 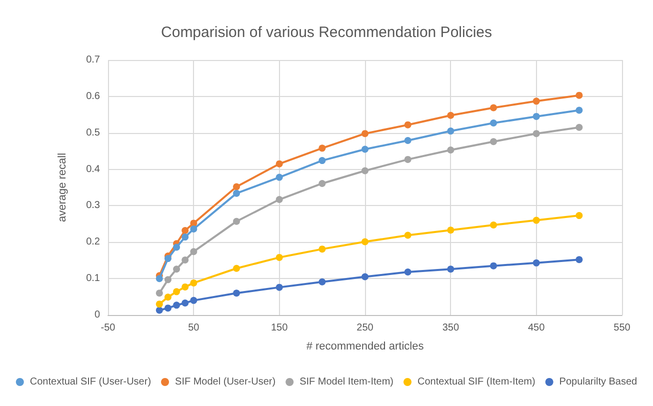 I want to click on y-tick-label: 0.3, so click(x=93, y=206).